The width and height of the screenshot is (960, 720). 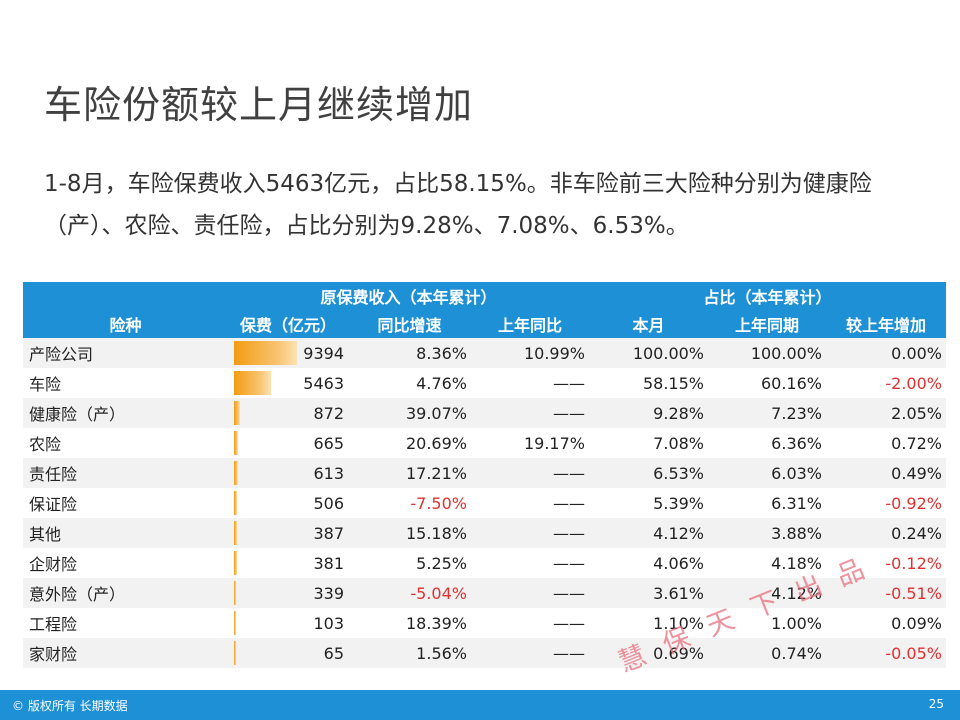 I want to click on row-last-growth: 19.17%, so click(x=530, y=443).